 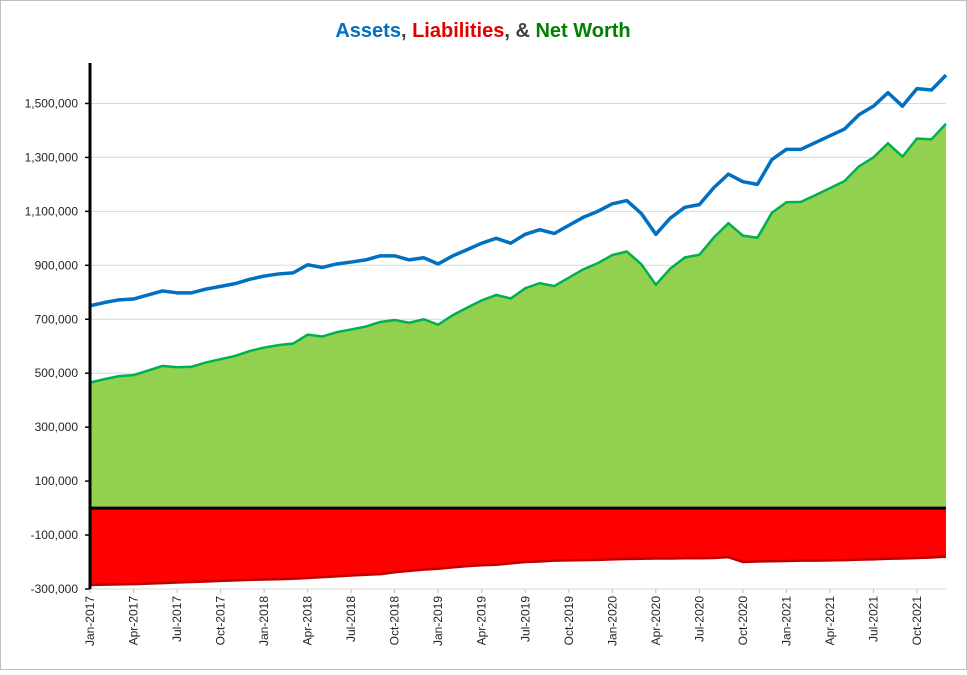 I want to click on y-tick-label: -300,000, so click(x=55, y=589).